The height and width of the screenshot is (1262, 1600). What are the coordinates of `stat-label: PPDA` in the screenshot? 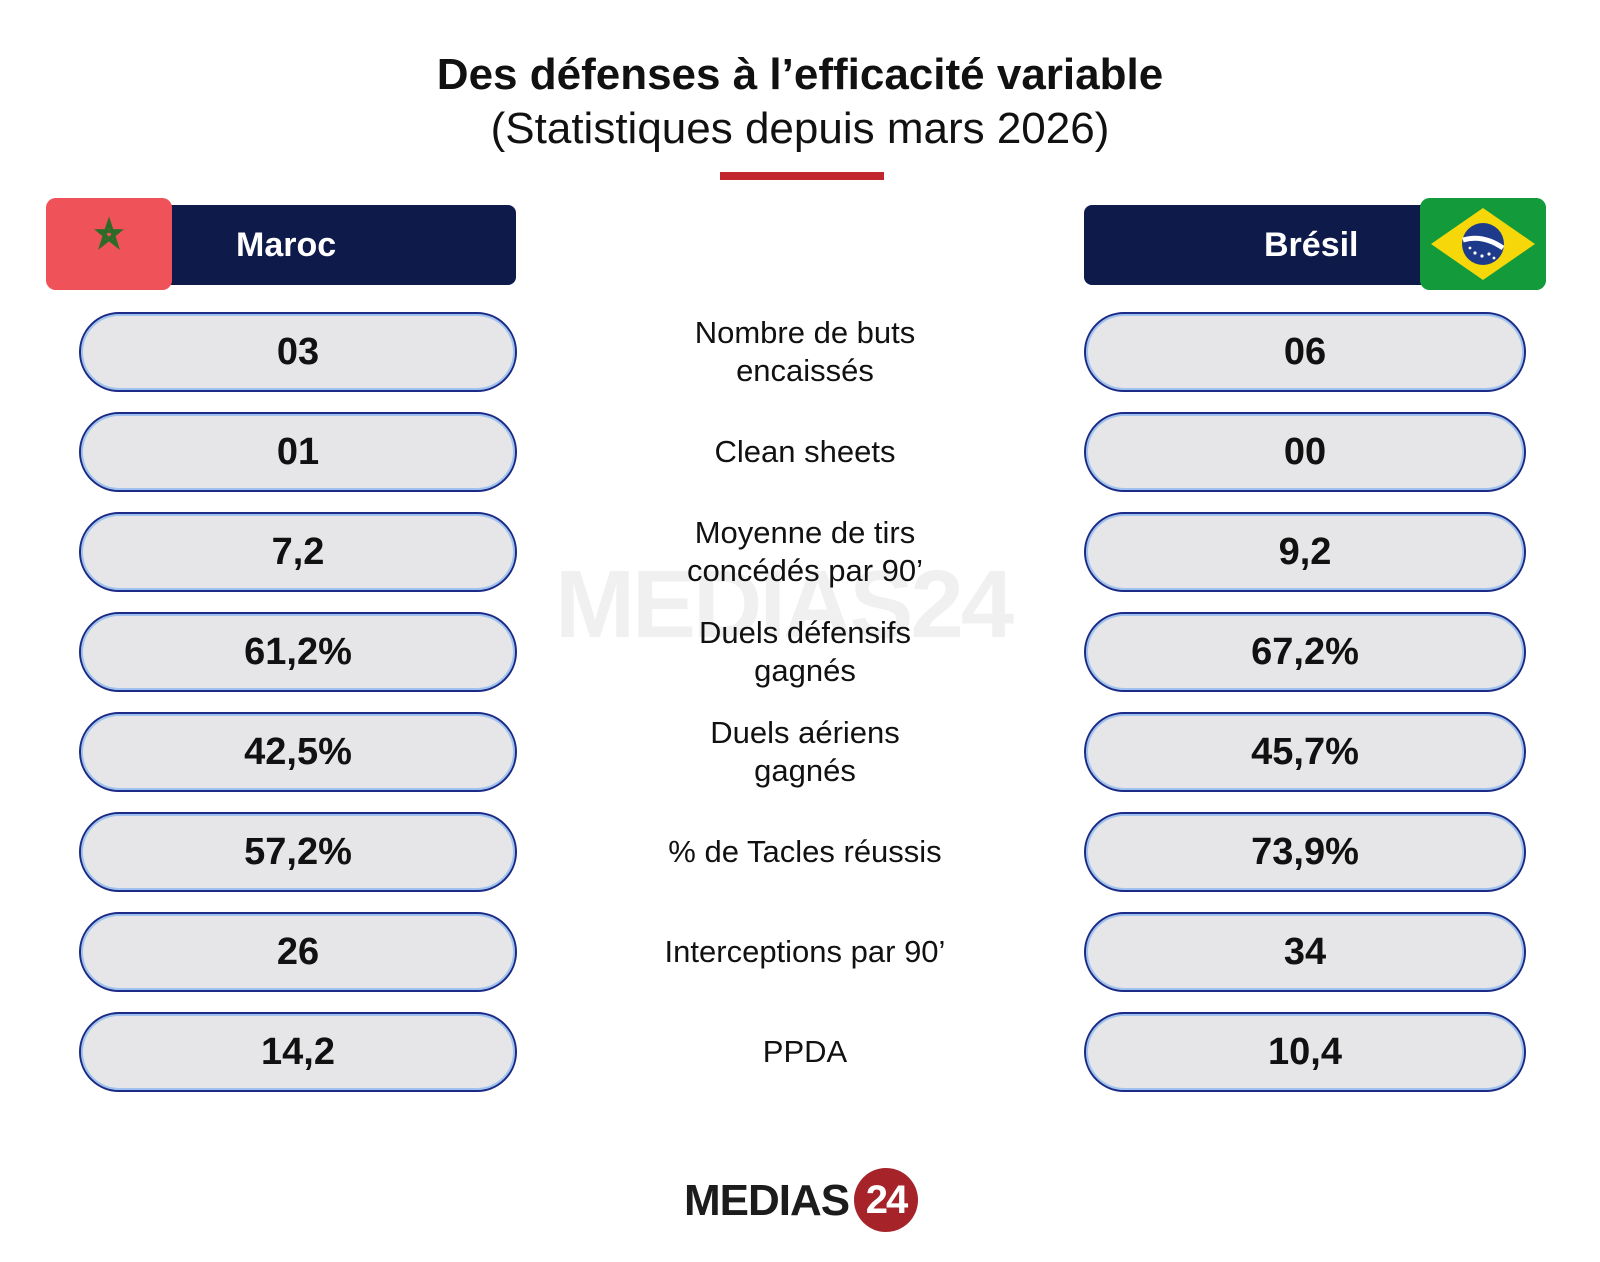 It's located at (805, 1051).